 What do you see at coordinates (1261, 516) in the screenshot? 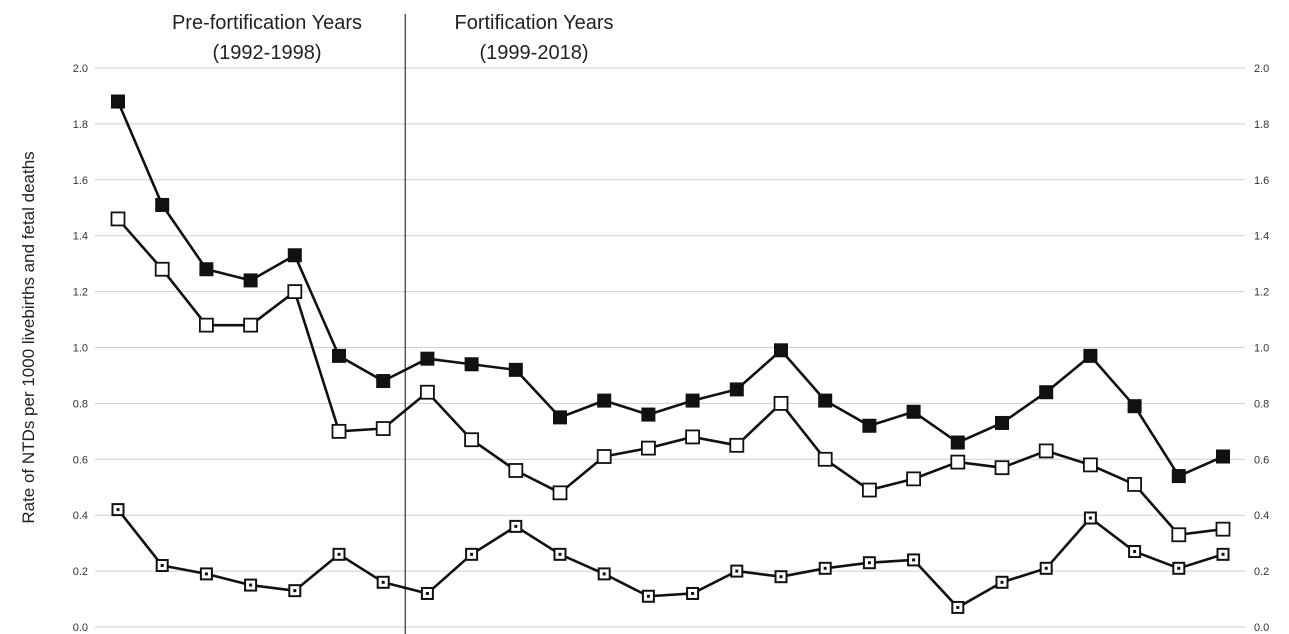
I see `y-tick-label-right: 0.4` at bounding box center [1261, 516].